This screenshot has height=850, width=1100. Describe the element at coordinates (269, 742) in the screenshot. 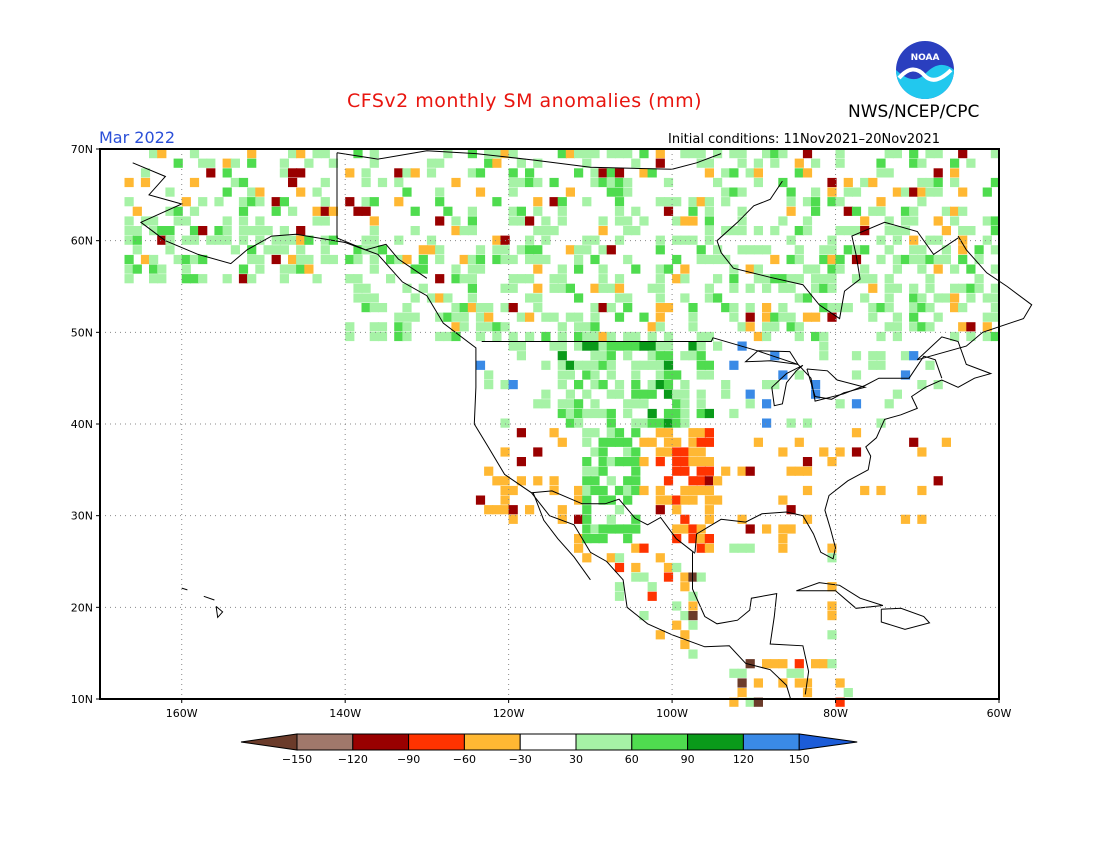

I see `colorbar-low-arrow` at that location.